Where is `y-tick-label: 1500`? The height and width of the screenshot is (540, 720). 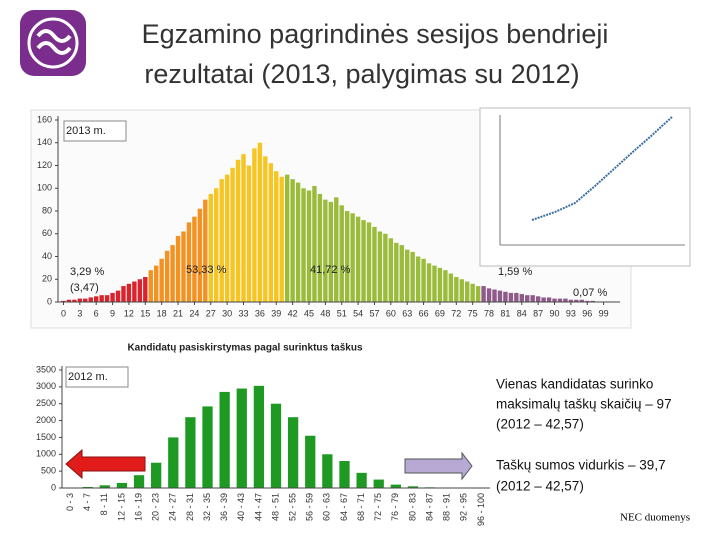
y-tick-label: 1500 is located at coordinates (46, 437).